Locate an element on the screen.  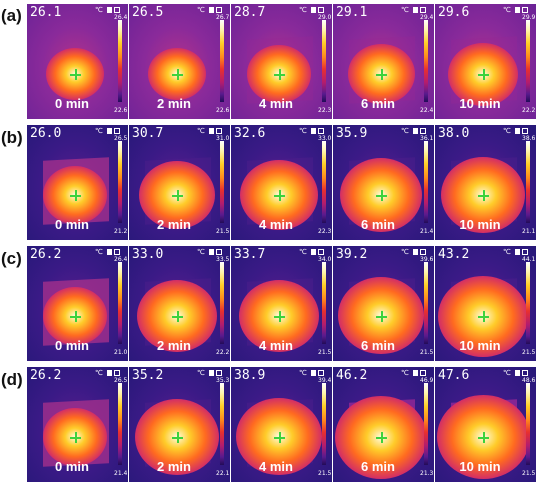
scale-max: 31.0 is located at coordinates (223, 138).